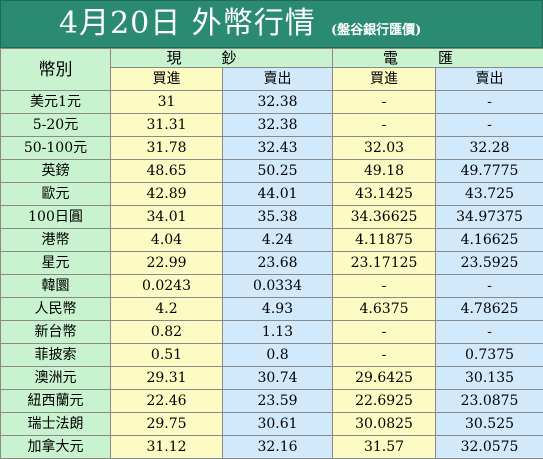 Image resolution: width=543 pixels, height=459 pixels. What do you see at coordinates (167, 424) in the screenshot?
I see `cash-buy-value: 29.75` at bounding box center [167, 424].